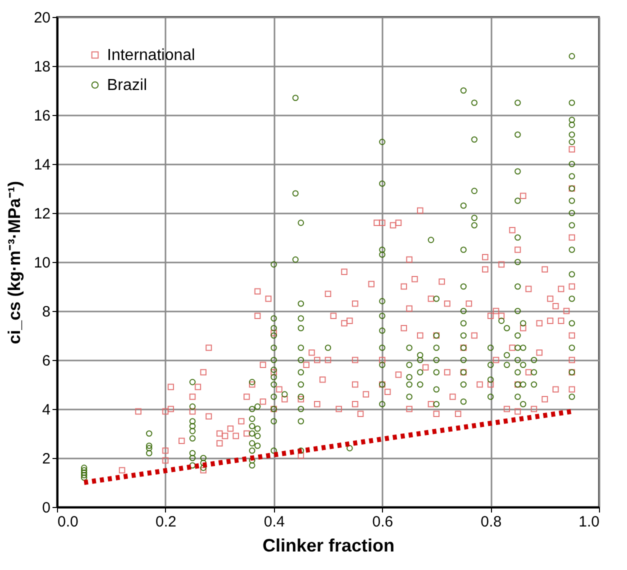 The image size is (627, 570). What do you see at coordinates (42, 263) in the screenshot?
I see `y-tick-label: 10` at bounding box center [42, 263].